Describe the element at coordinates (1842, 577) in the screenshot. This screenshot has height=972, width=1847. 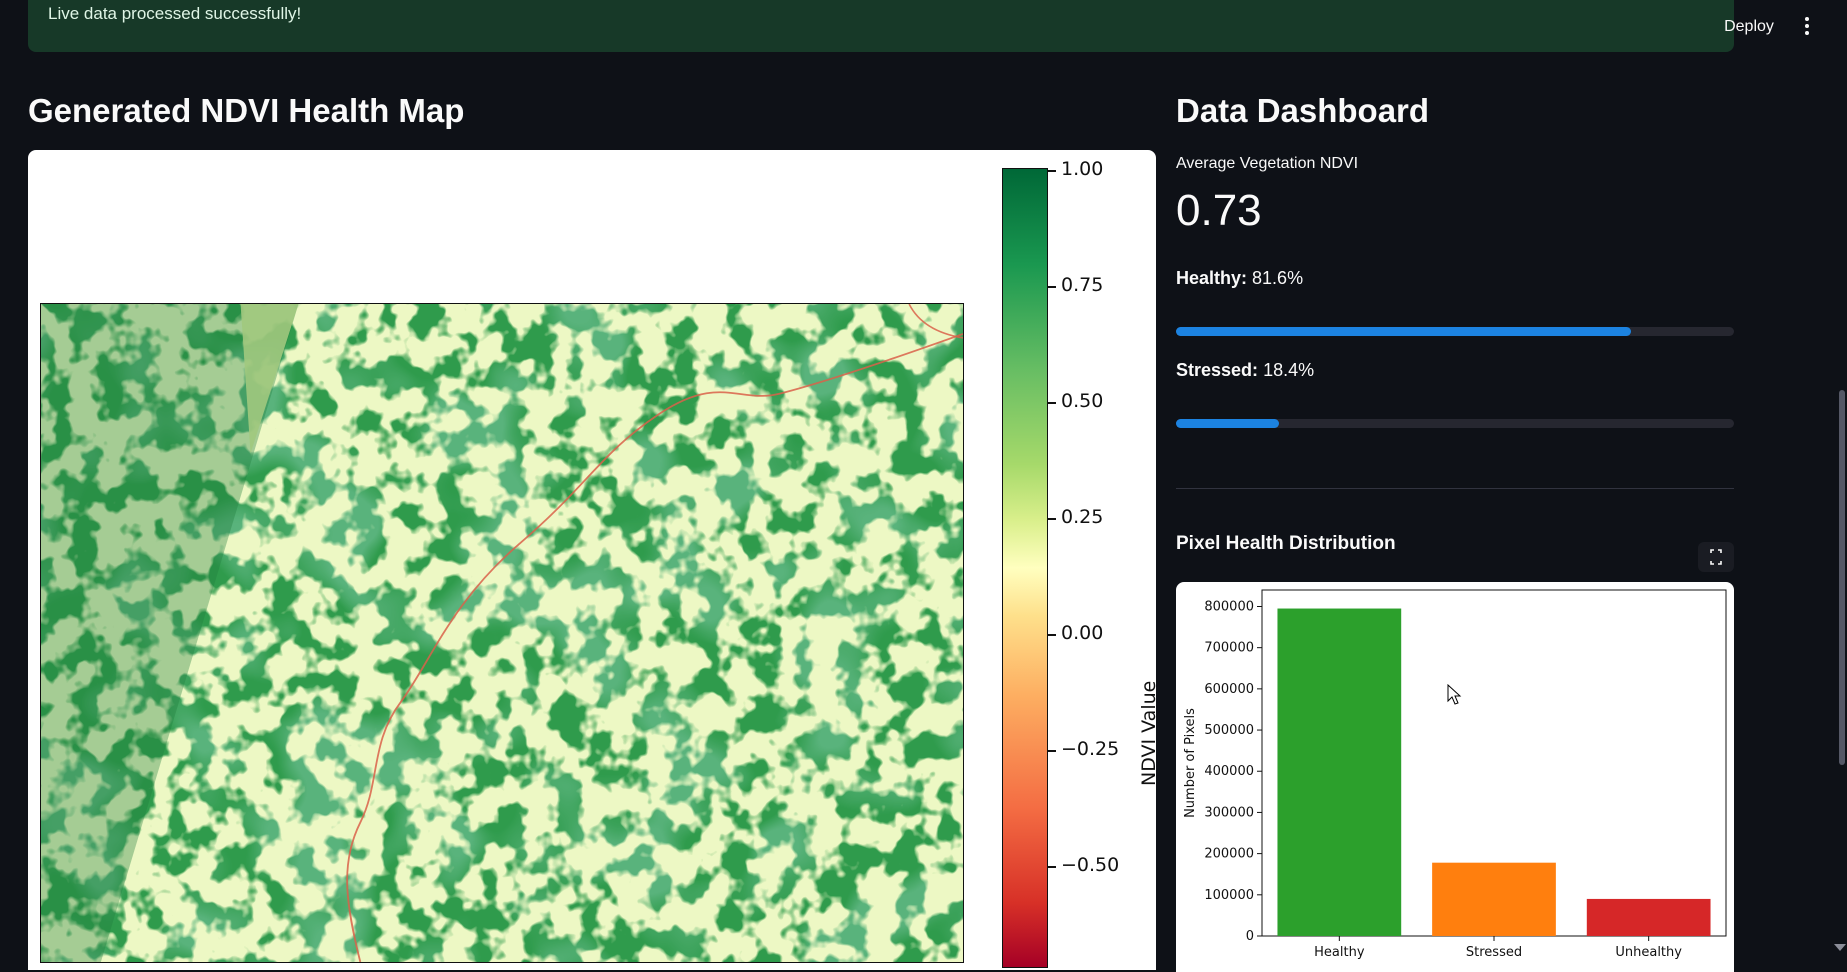
I see `page-scrollbar` at that location.